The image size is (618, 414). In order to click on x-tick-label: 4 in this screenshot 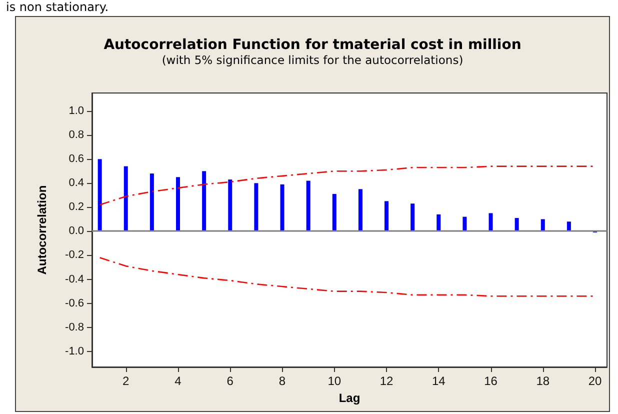, I will do `click(178, 381)`.